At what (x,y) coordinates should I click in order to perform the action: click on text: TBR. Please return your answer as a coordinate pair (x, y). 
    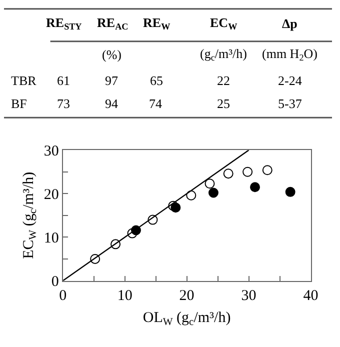
    Looking at the image, I should click on (24, 80).